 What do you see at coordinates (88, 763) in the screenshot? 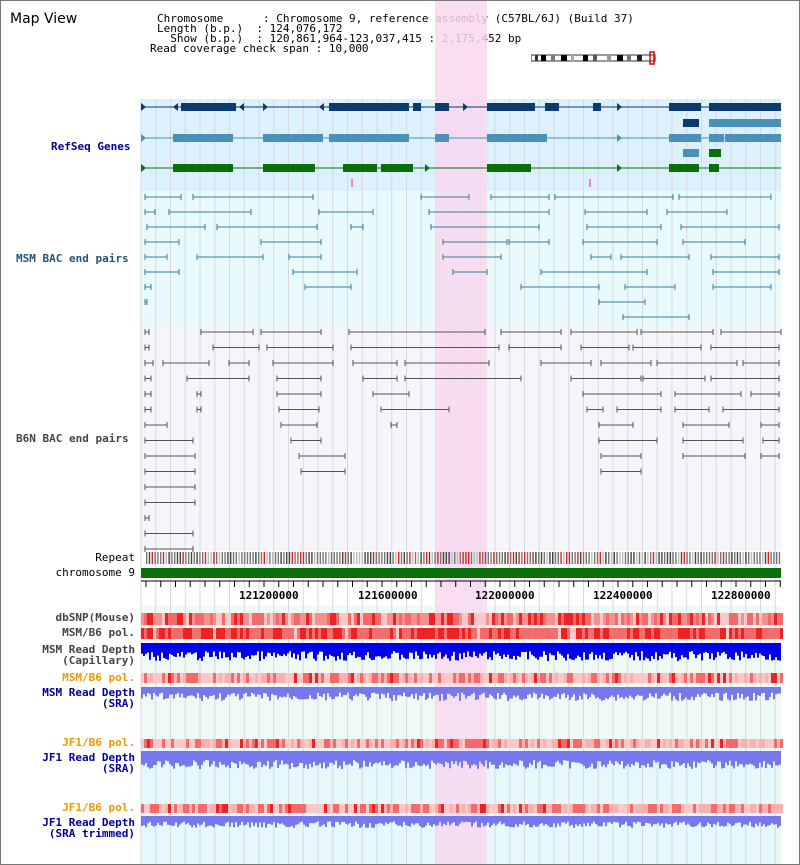
I see `track-label-jf1-depth: JF1 Read Depth (SRA)` at bounding box center [88, 763].